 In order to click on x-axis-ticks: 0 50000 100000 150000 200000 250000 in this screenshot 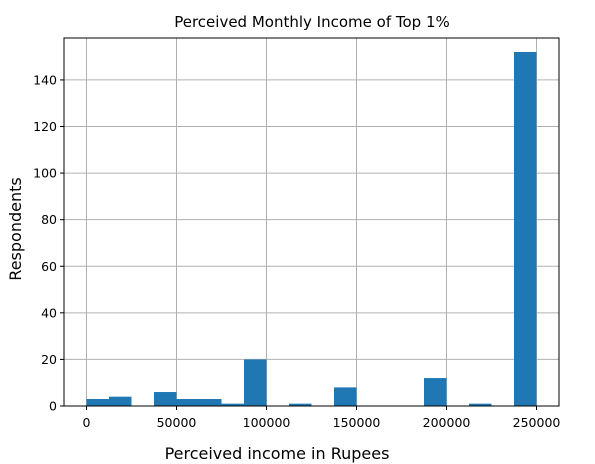, I will do `click(322, 418)`.